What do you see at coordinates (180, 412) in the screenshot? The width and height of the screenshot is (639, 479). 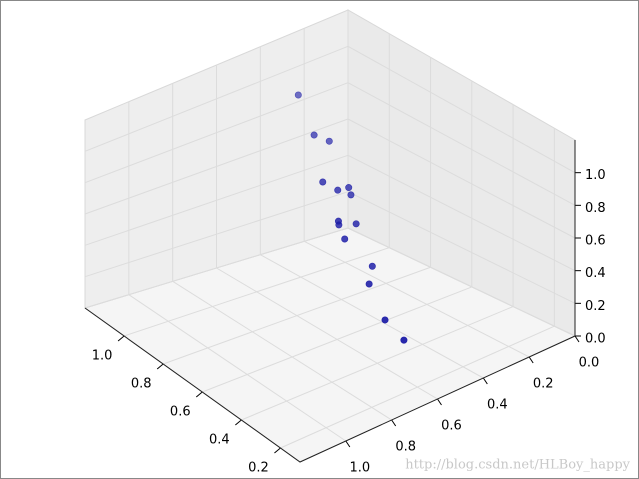 I see `y-tick-label: 0.6` at bounding box center [180, 412].